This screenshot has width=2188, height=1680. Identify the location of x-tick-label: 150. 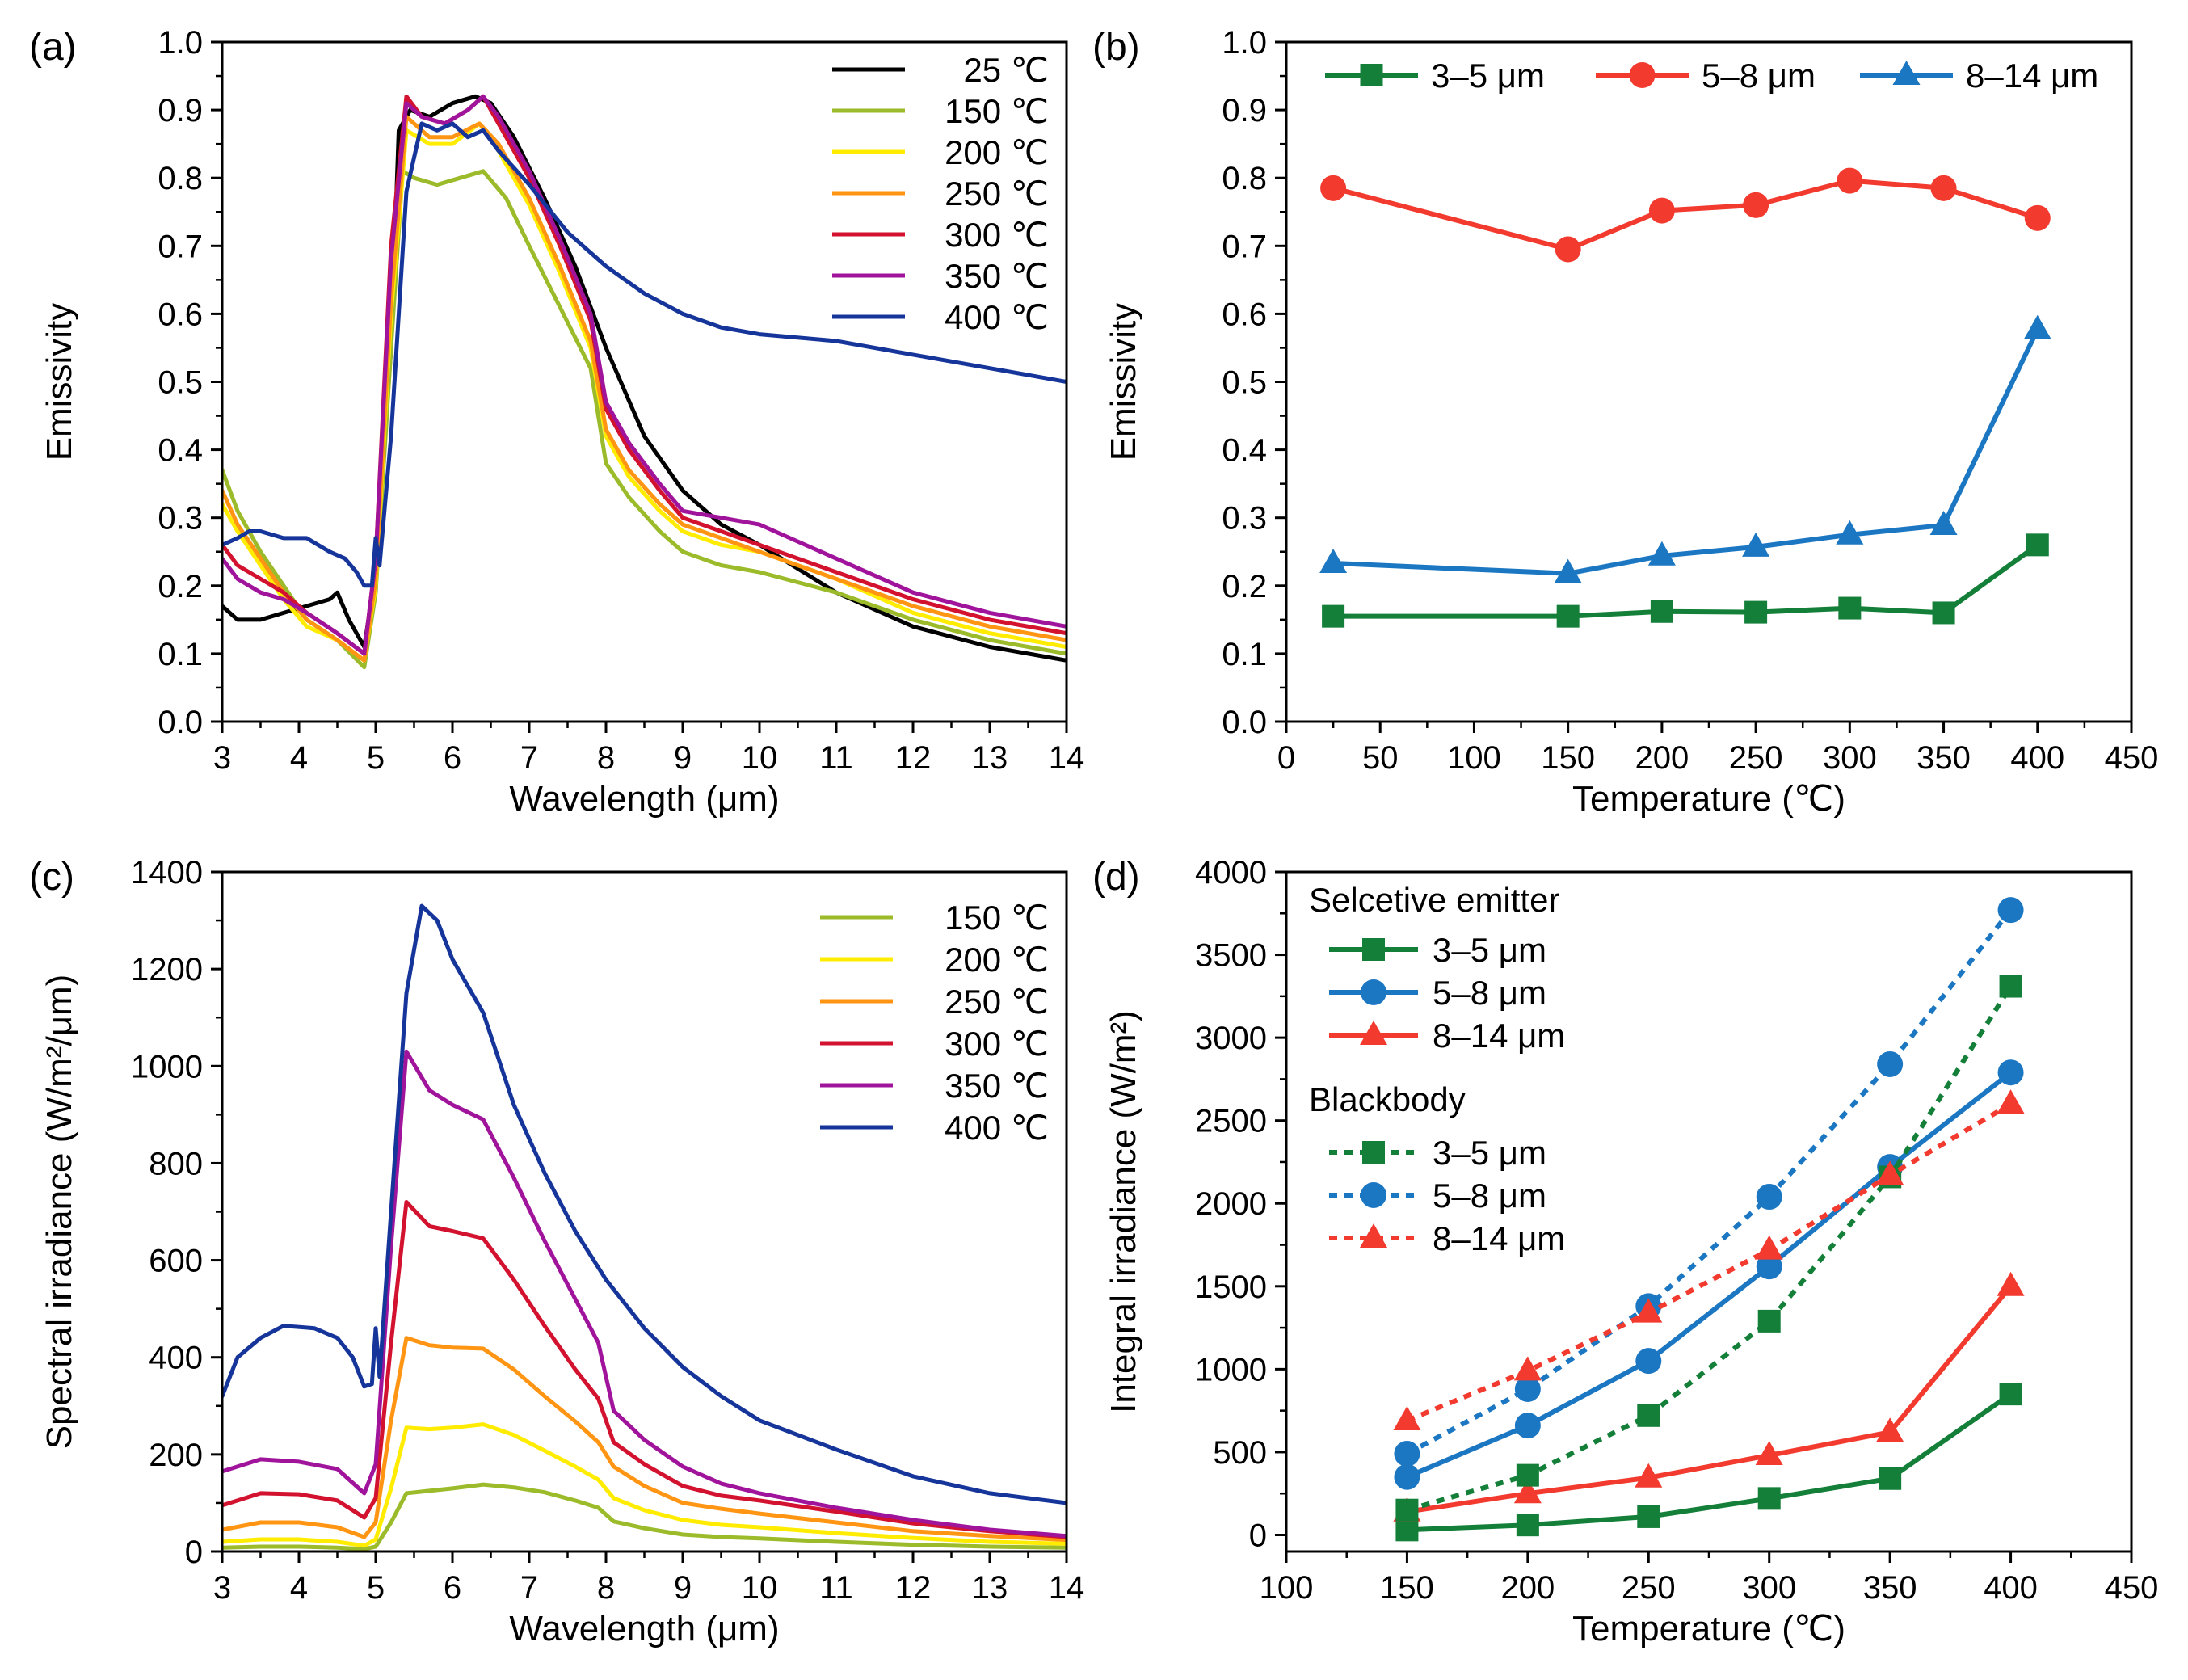
(1568, 758).